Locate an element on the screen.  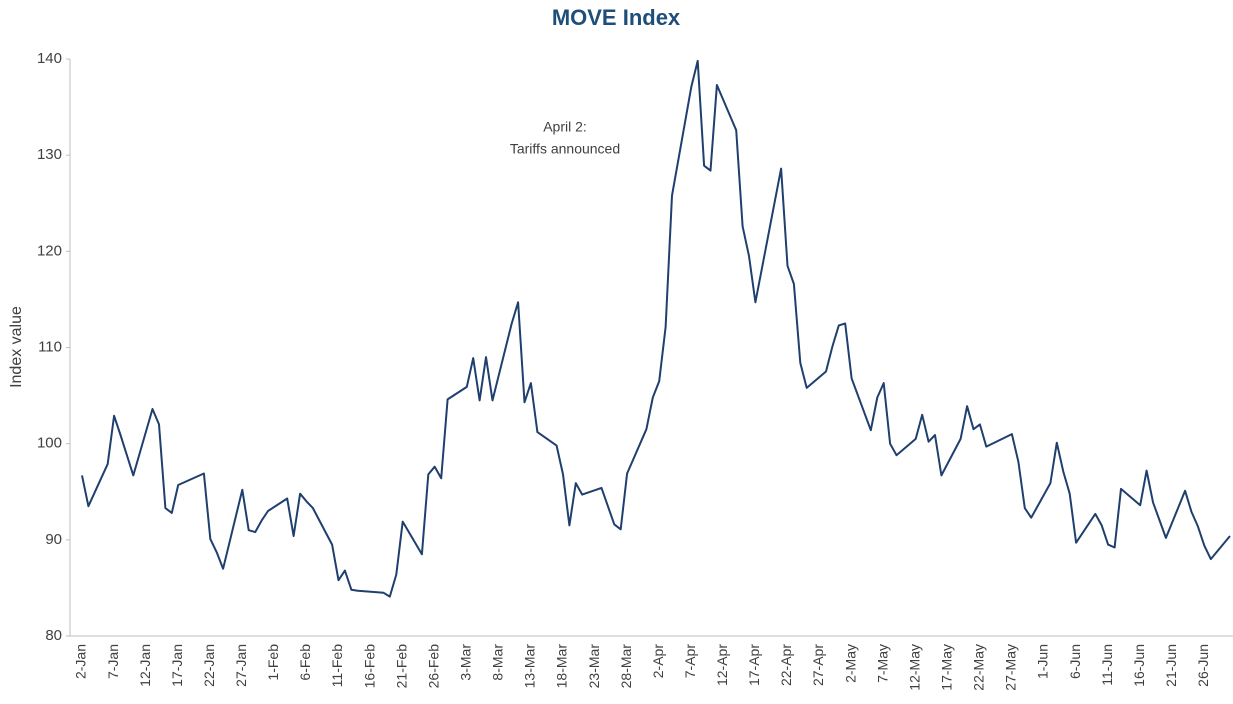
y-tick-label: 120 is located at coordinates (49, 250).